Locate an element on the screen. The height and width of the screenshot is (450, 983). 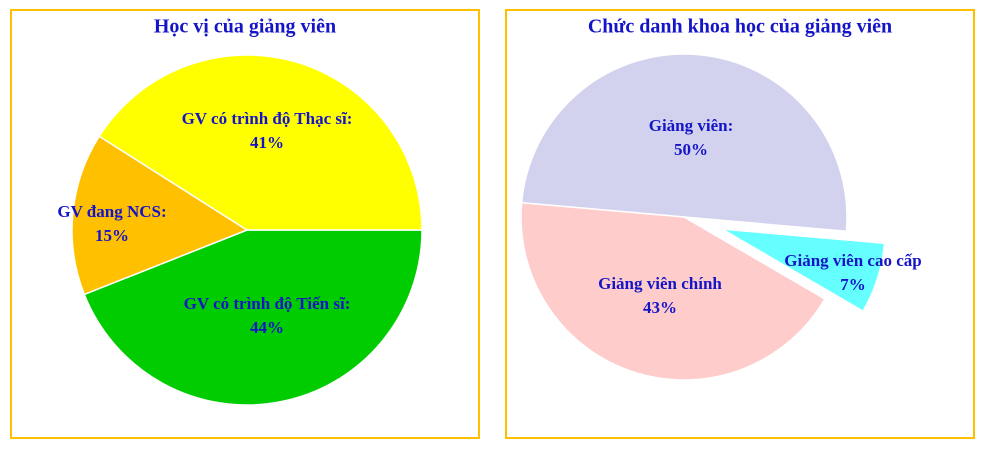
value-label: 41% is located at coordinates (267, 142).